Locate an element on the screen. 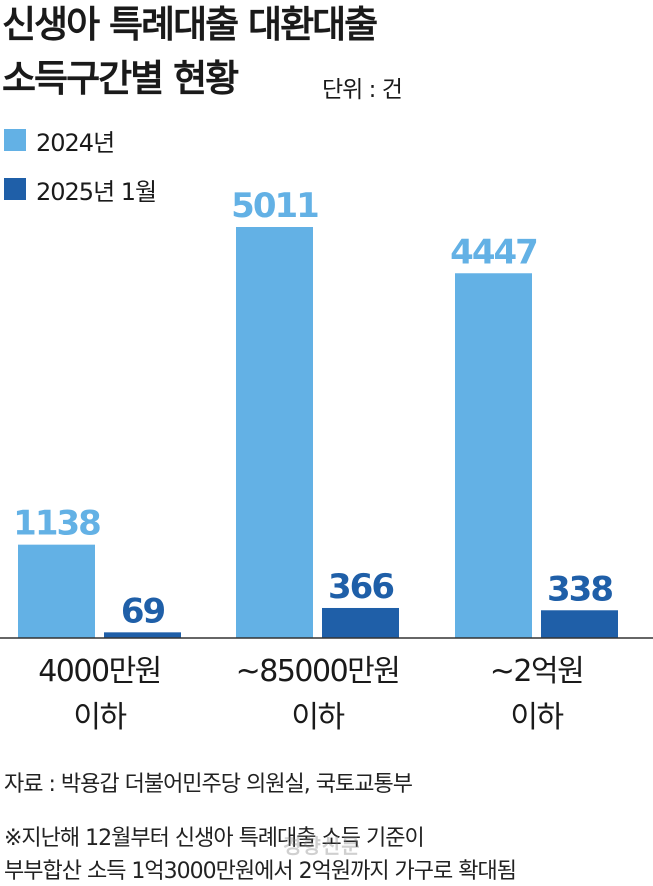  data-label-2024-2: 4447 is located at coordinates (493, 252).